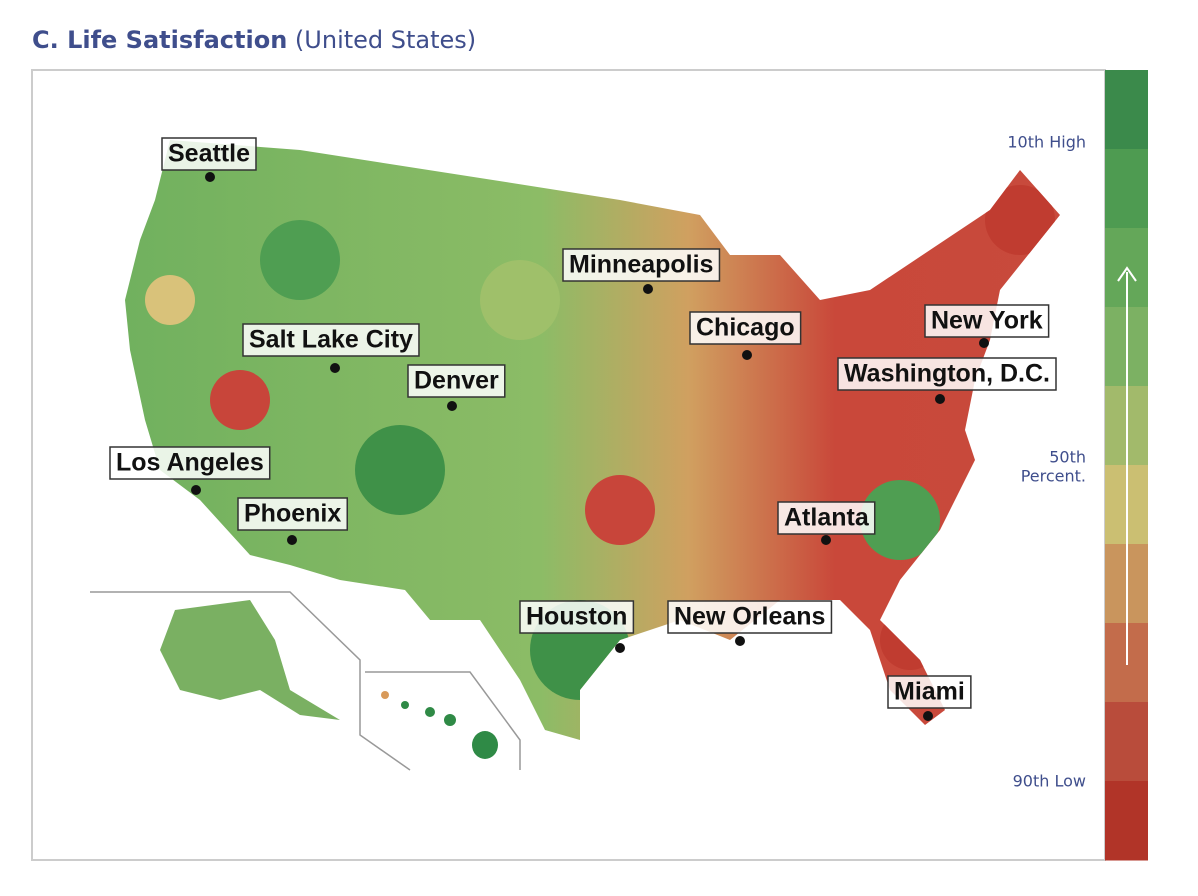 The width and height of the screenshot is (1198, 896). I want to click on city-name: Chicago, so click(745, 328).